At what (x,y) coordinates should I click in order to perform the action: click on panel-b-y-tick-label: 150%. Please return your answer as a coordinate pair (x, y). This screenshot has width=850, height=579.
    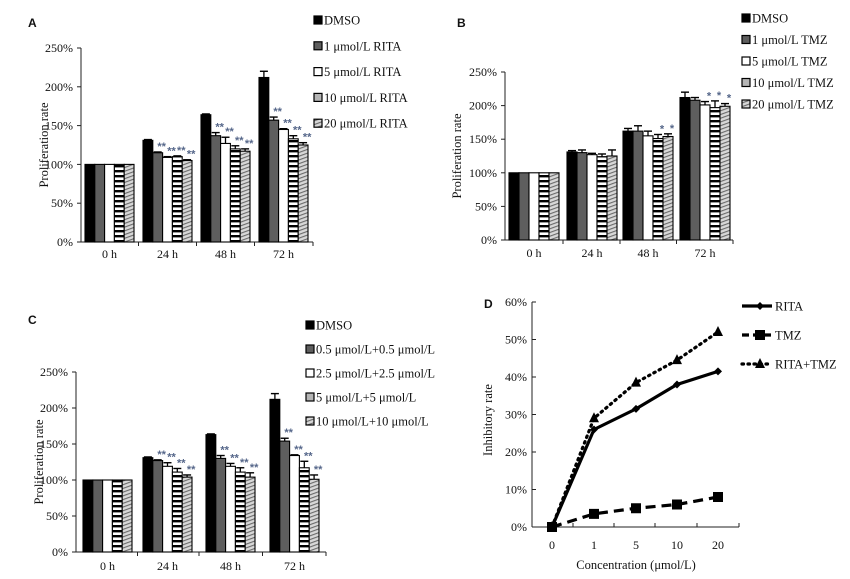
    Looking at the image, I should click on (483, 139).